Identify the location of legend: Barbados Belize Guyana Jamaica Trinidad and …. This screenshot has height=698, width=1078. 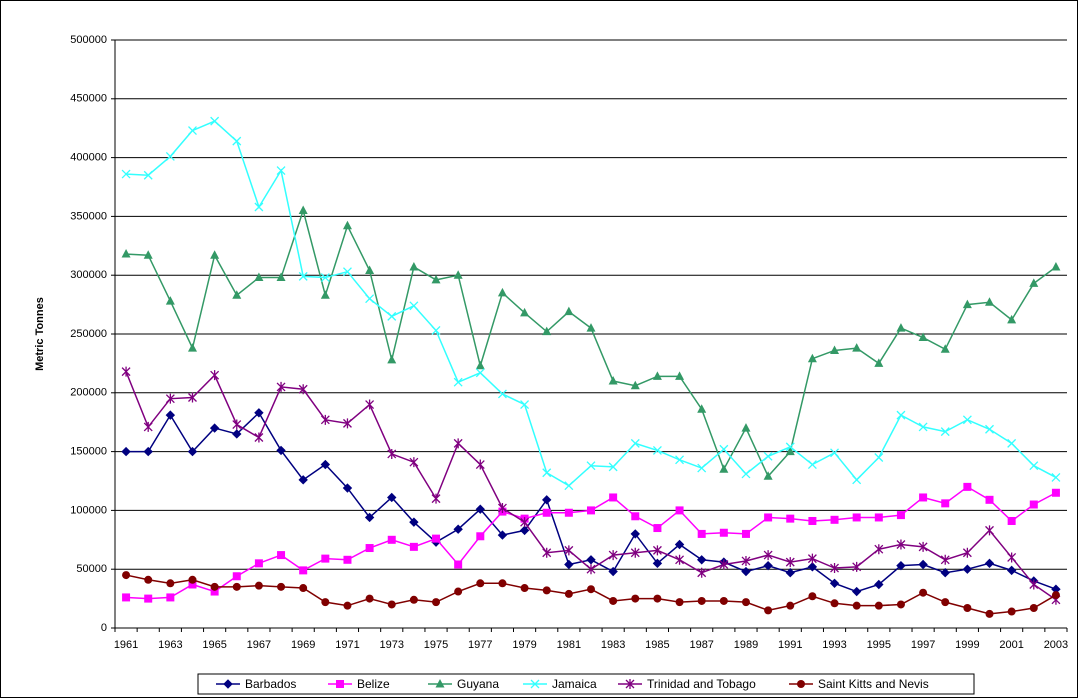
(586, 684).